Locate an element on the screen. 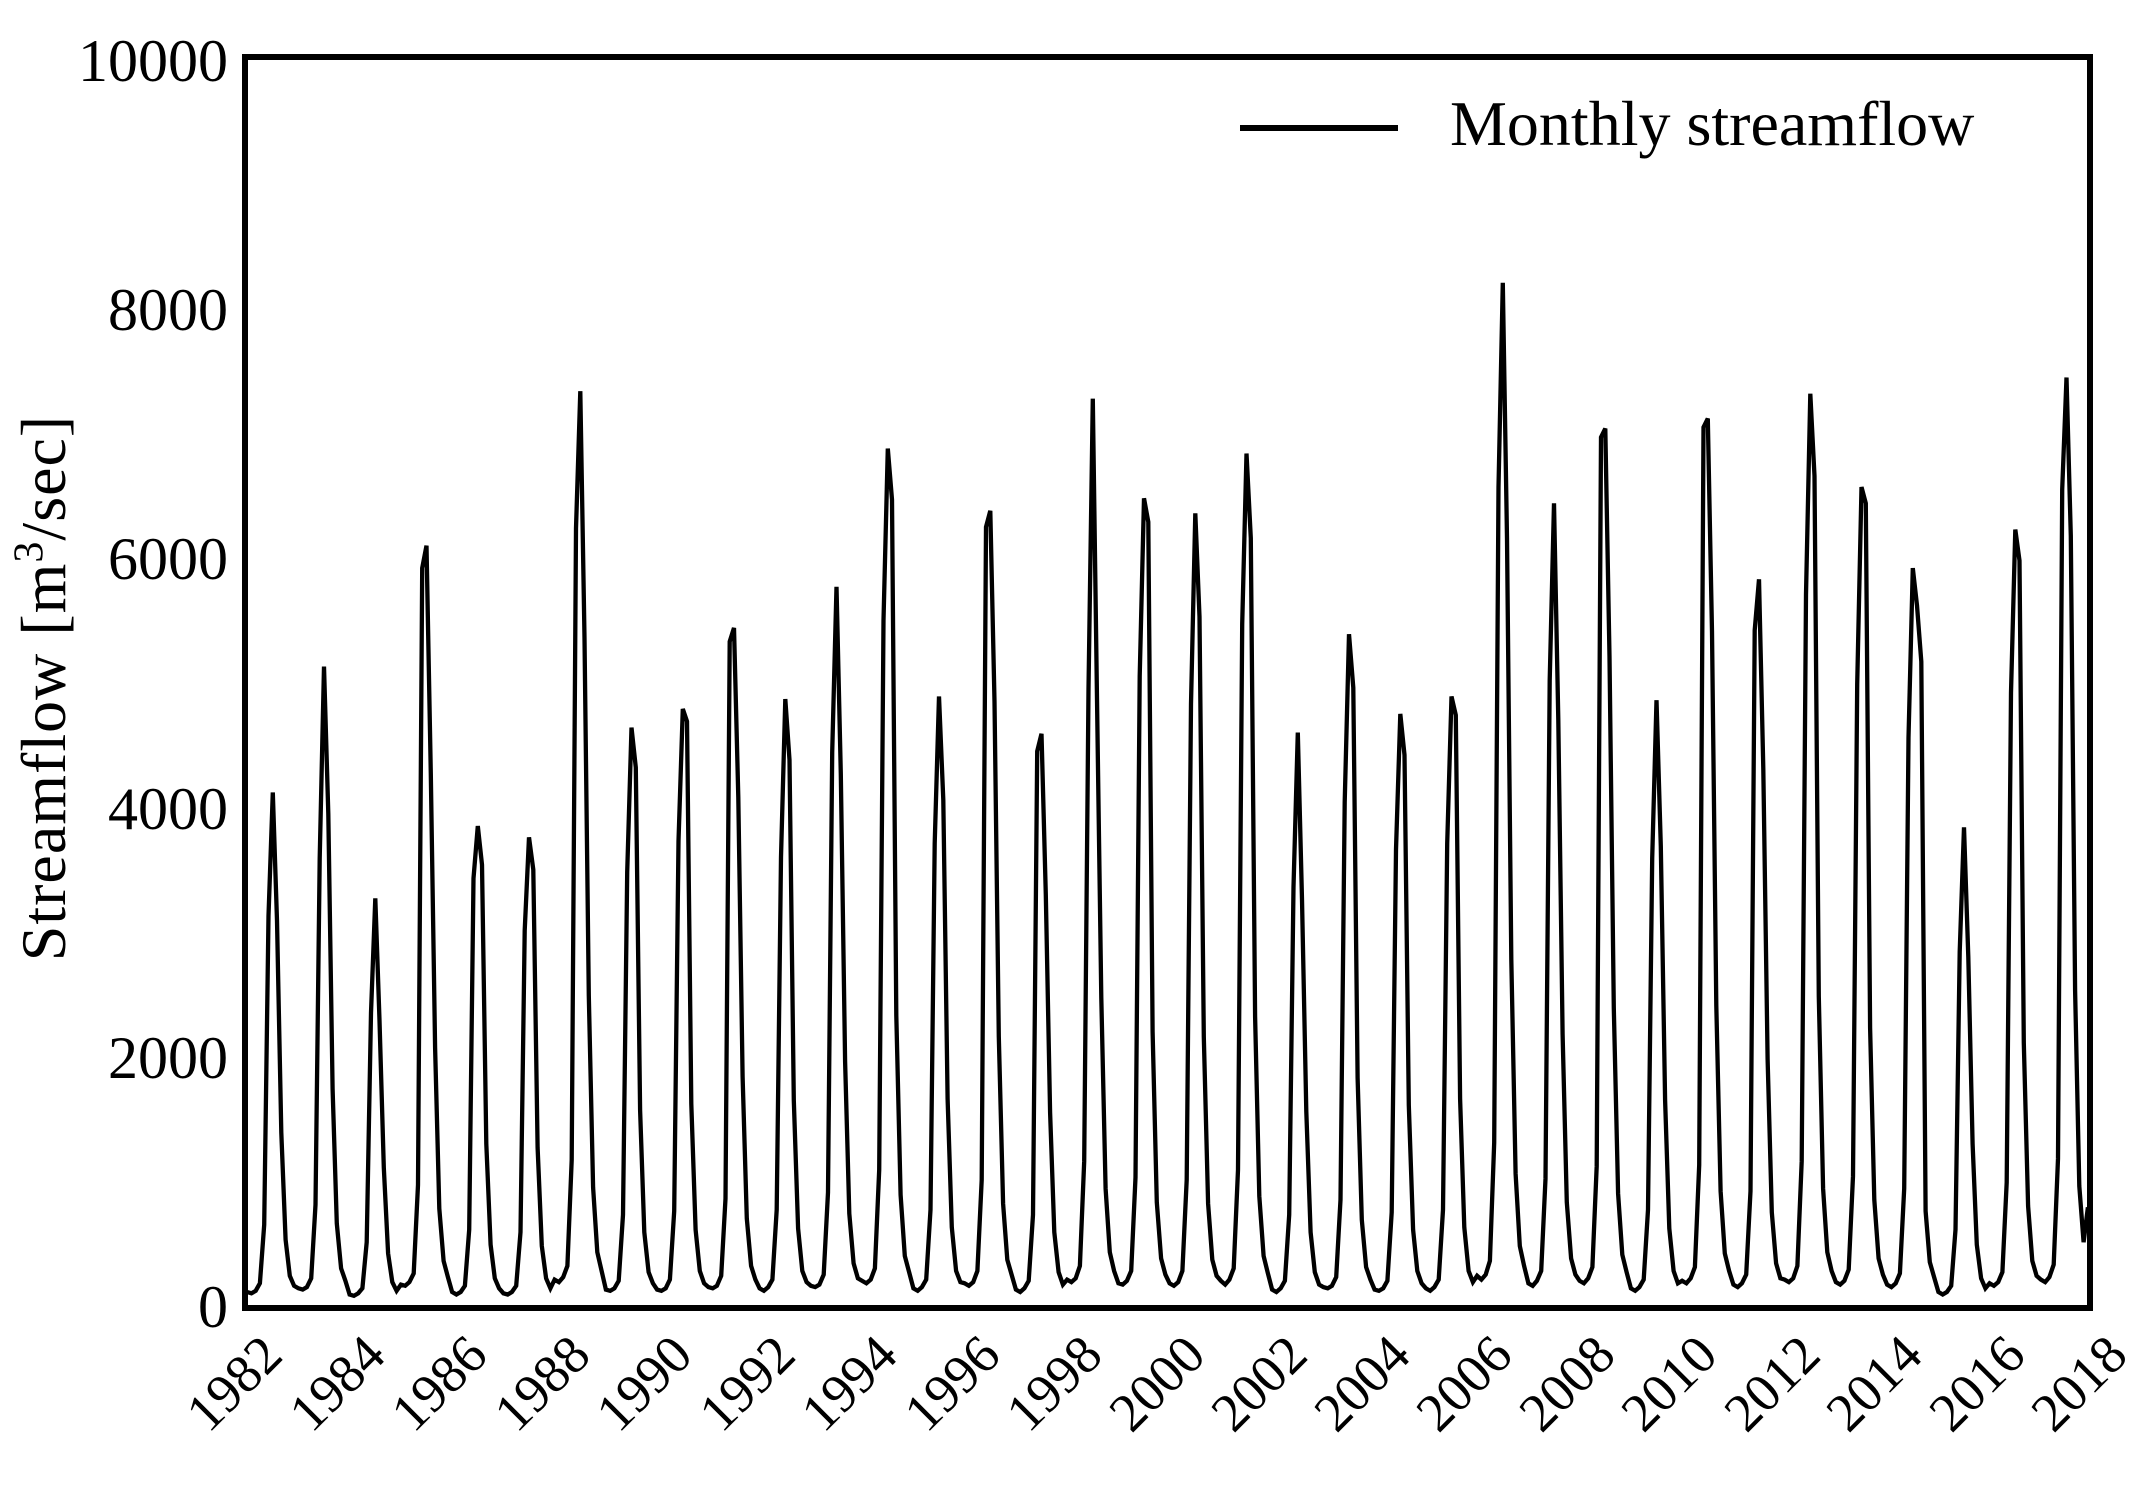 Image resolution: width=2139 pixels, height=1497 pixels. y-tick-label-2000: 2000 is located at coordinates (168, 1057).